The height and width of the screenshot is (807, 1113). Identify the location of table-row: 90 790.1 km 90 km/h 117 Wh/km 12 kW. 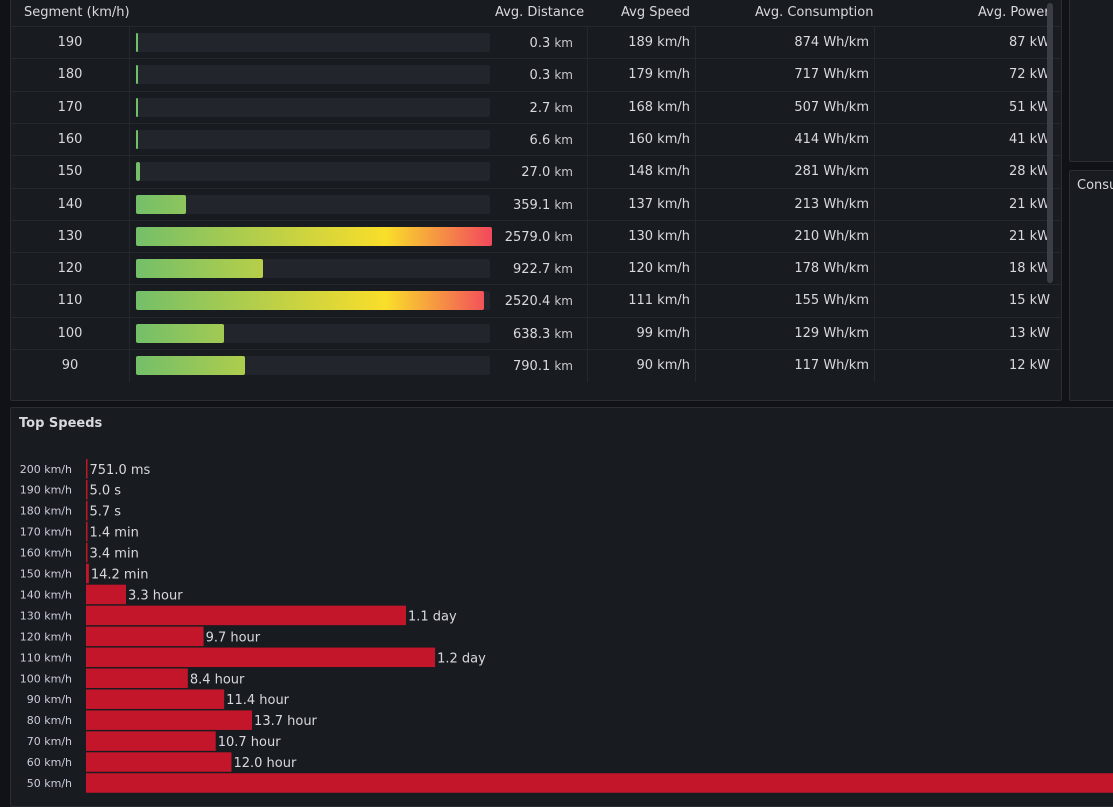
(536, 365).